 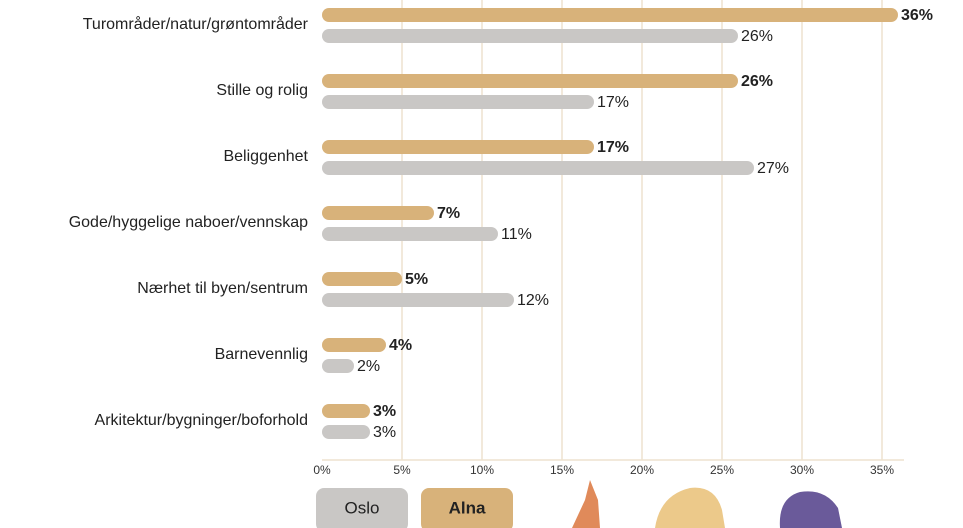 What do you see at coordinates (402, 470) in the screenshot?
I see `x-tick-label: 5%` at bounding box center [402, 470].